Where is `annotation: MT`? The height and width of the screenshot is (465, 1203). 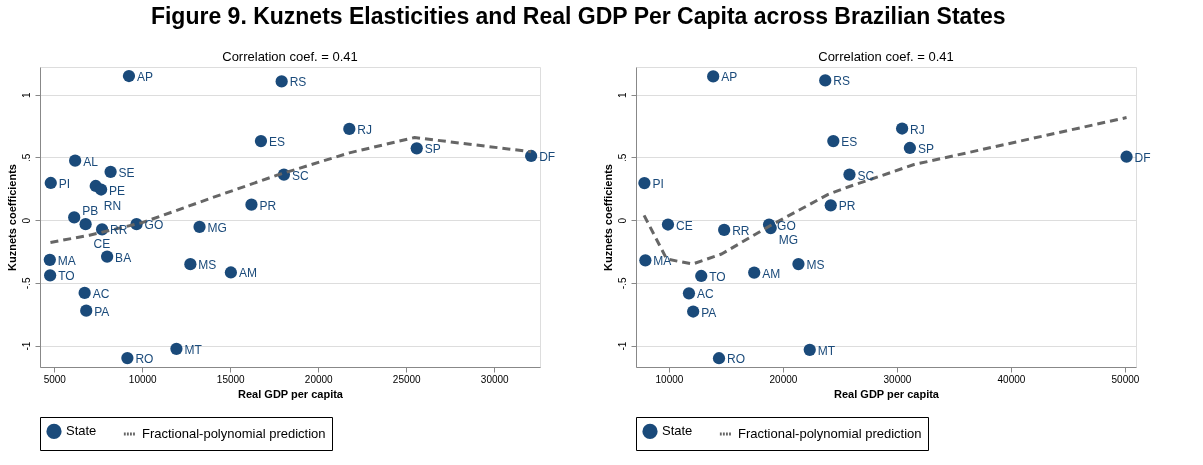
annotation: MT is located at coordinates (193, 349).